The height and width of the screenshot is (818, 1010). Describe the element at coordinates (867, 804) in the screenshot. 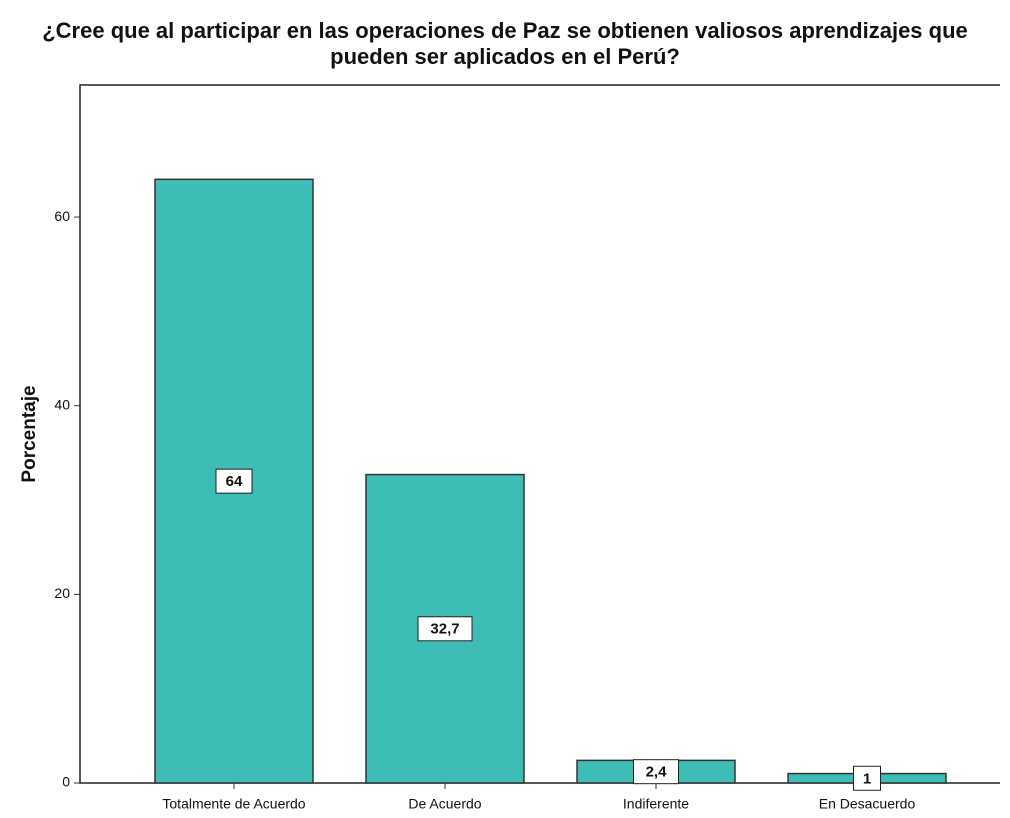

I see `x-tick-label: En Desacuerdo` at that location.